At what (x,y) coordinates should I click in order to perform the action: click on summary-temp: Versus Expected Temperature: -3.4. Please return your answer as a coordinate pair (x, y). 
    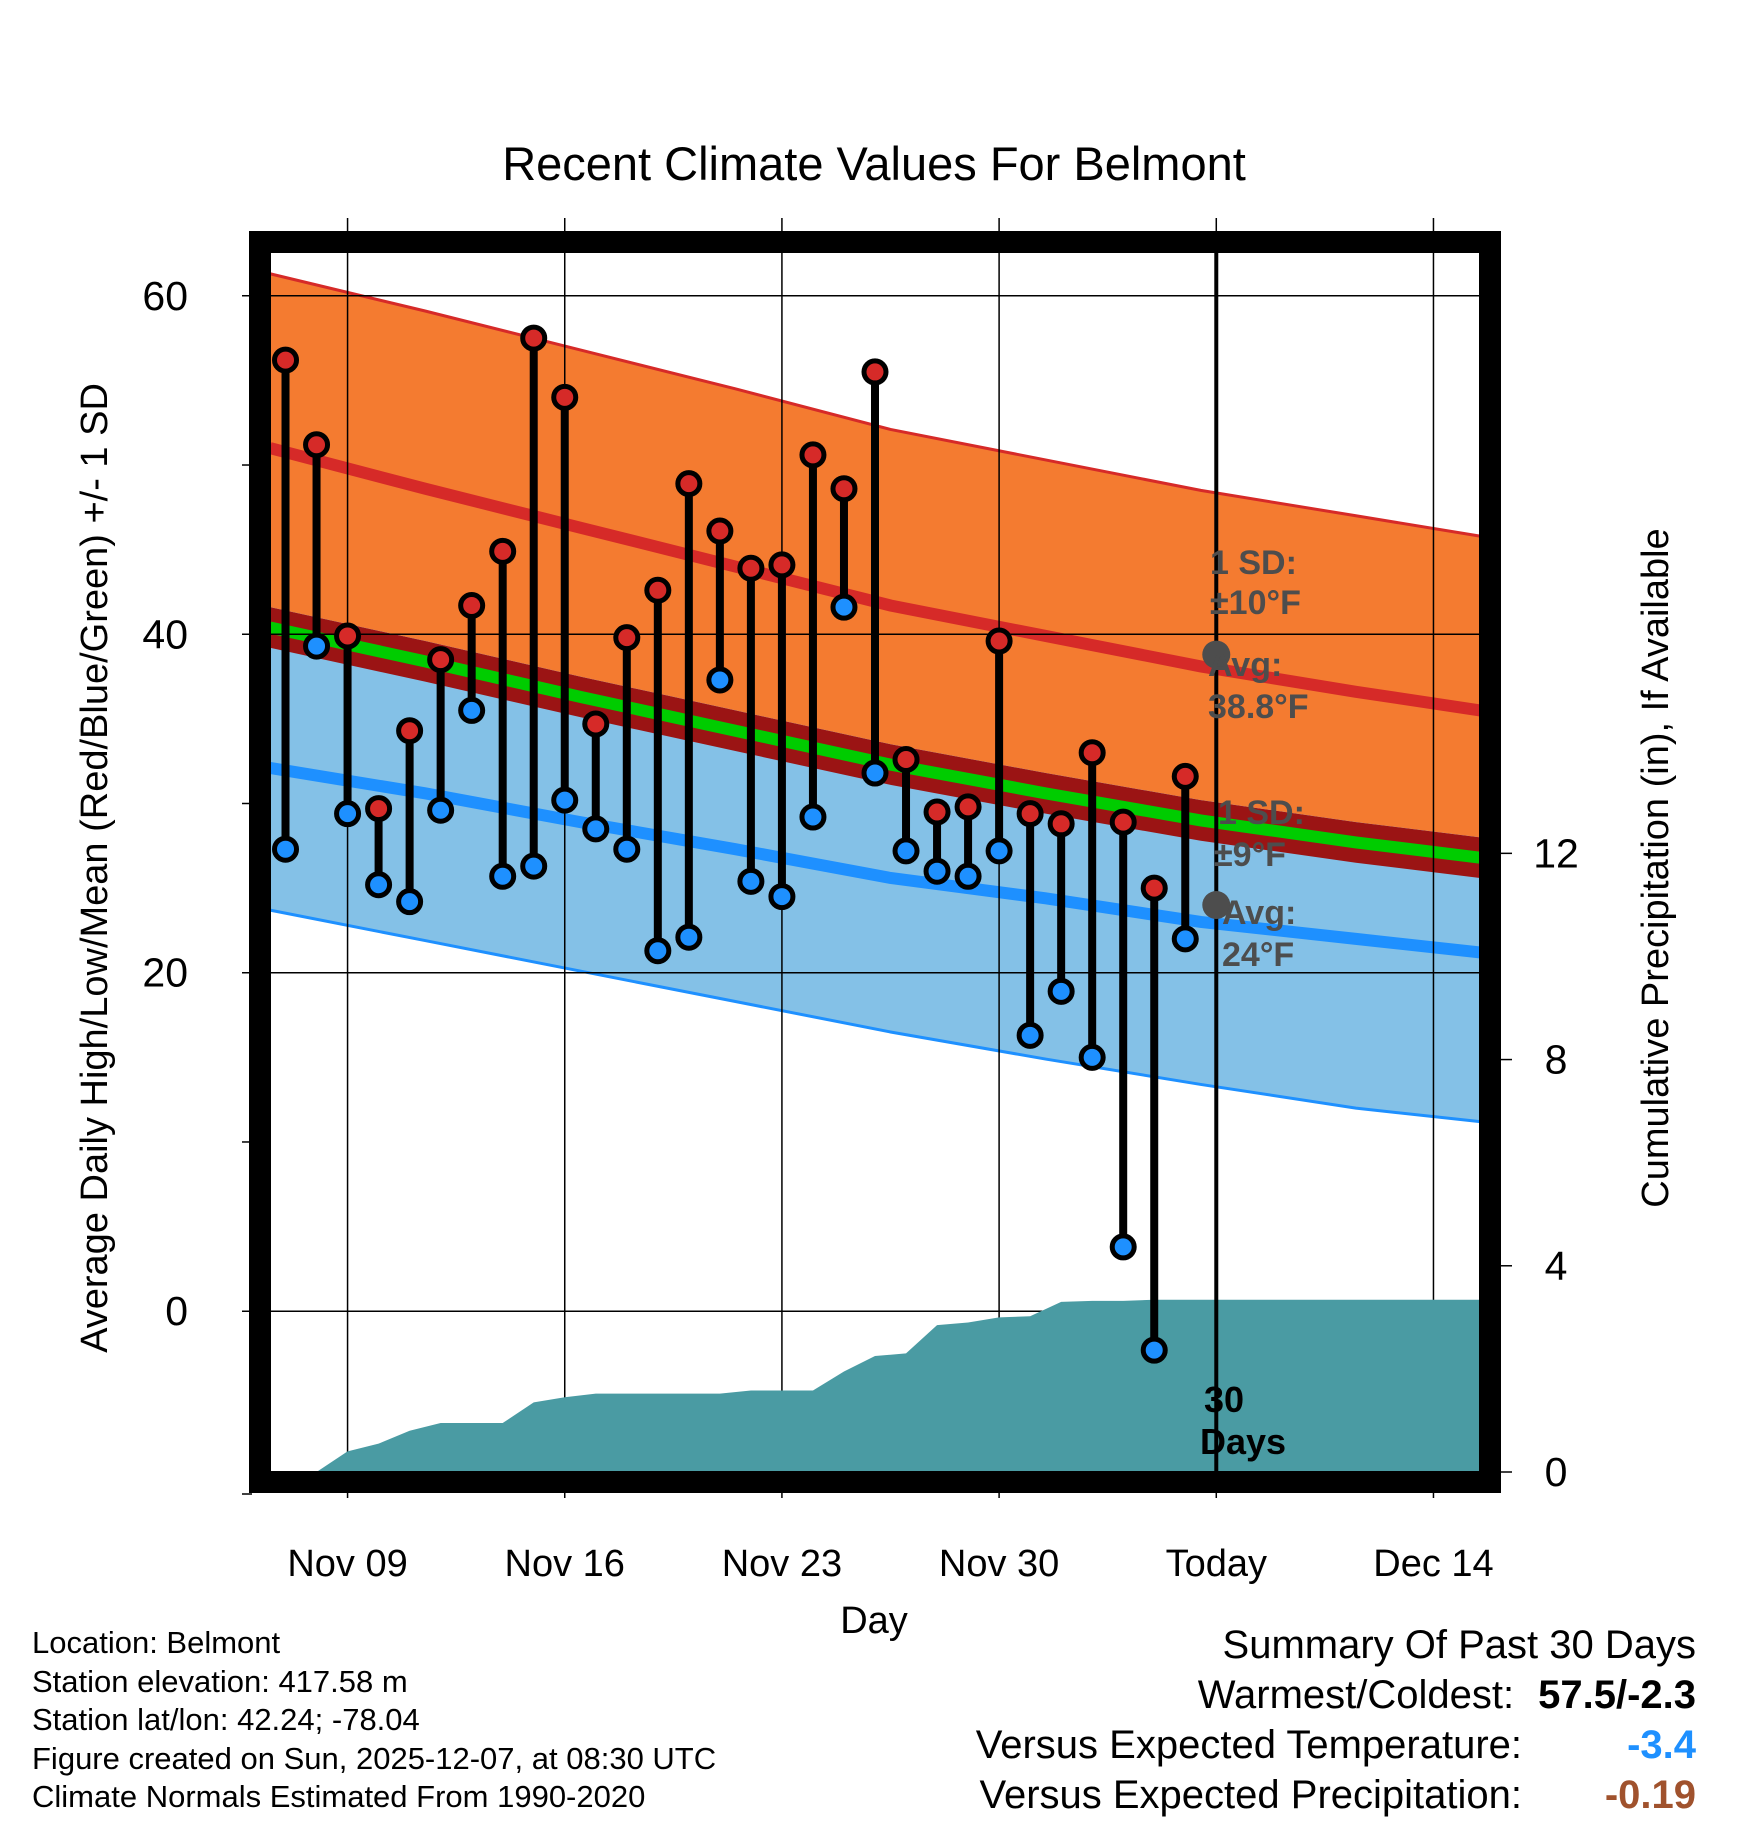
    Looking at the image, I should click on (1336, 1745).